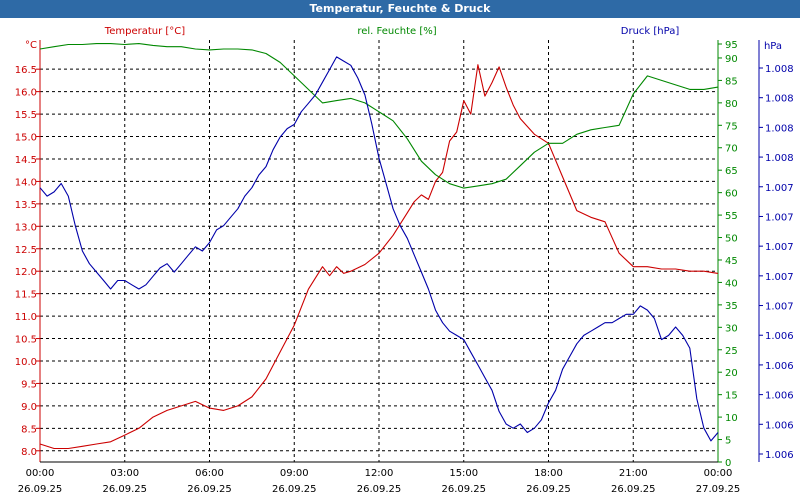  Describe the element at coordinates (29, 407) in the screenshot. I see `temperature-tick-label: 9.0` at that location.